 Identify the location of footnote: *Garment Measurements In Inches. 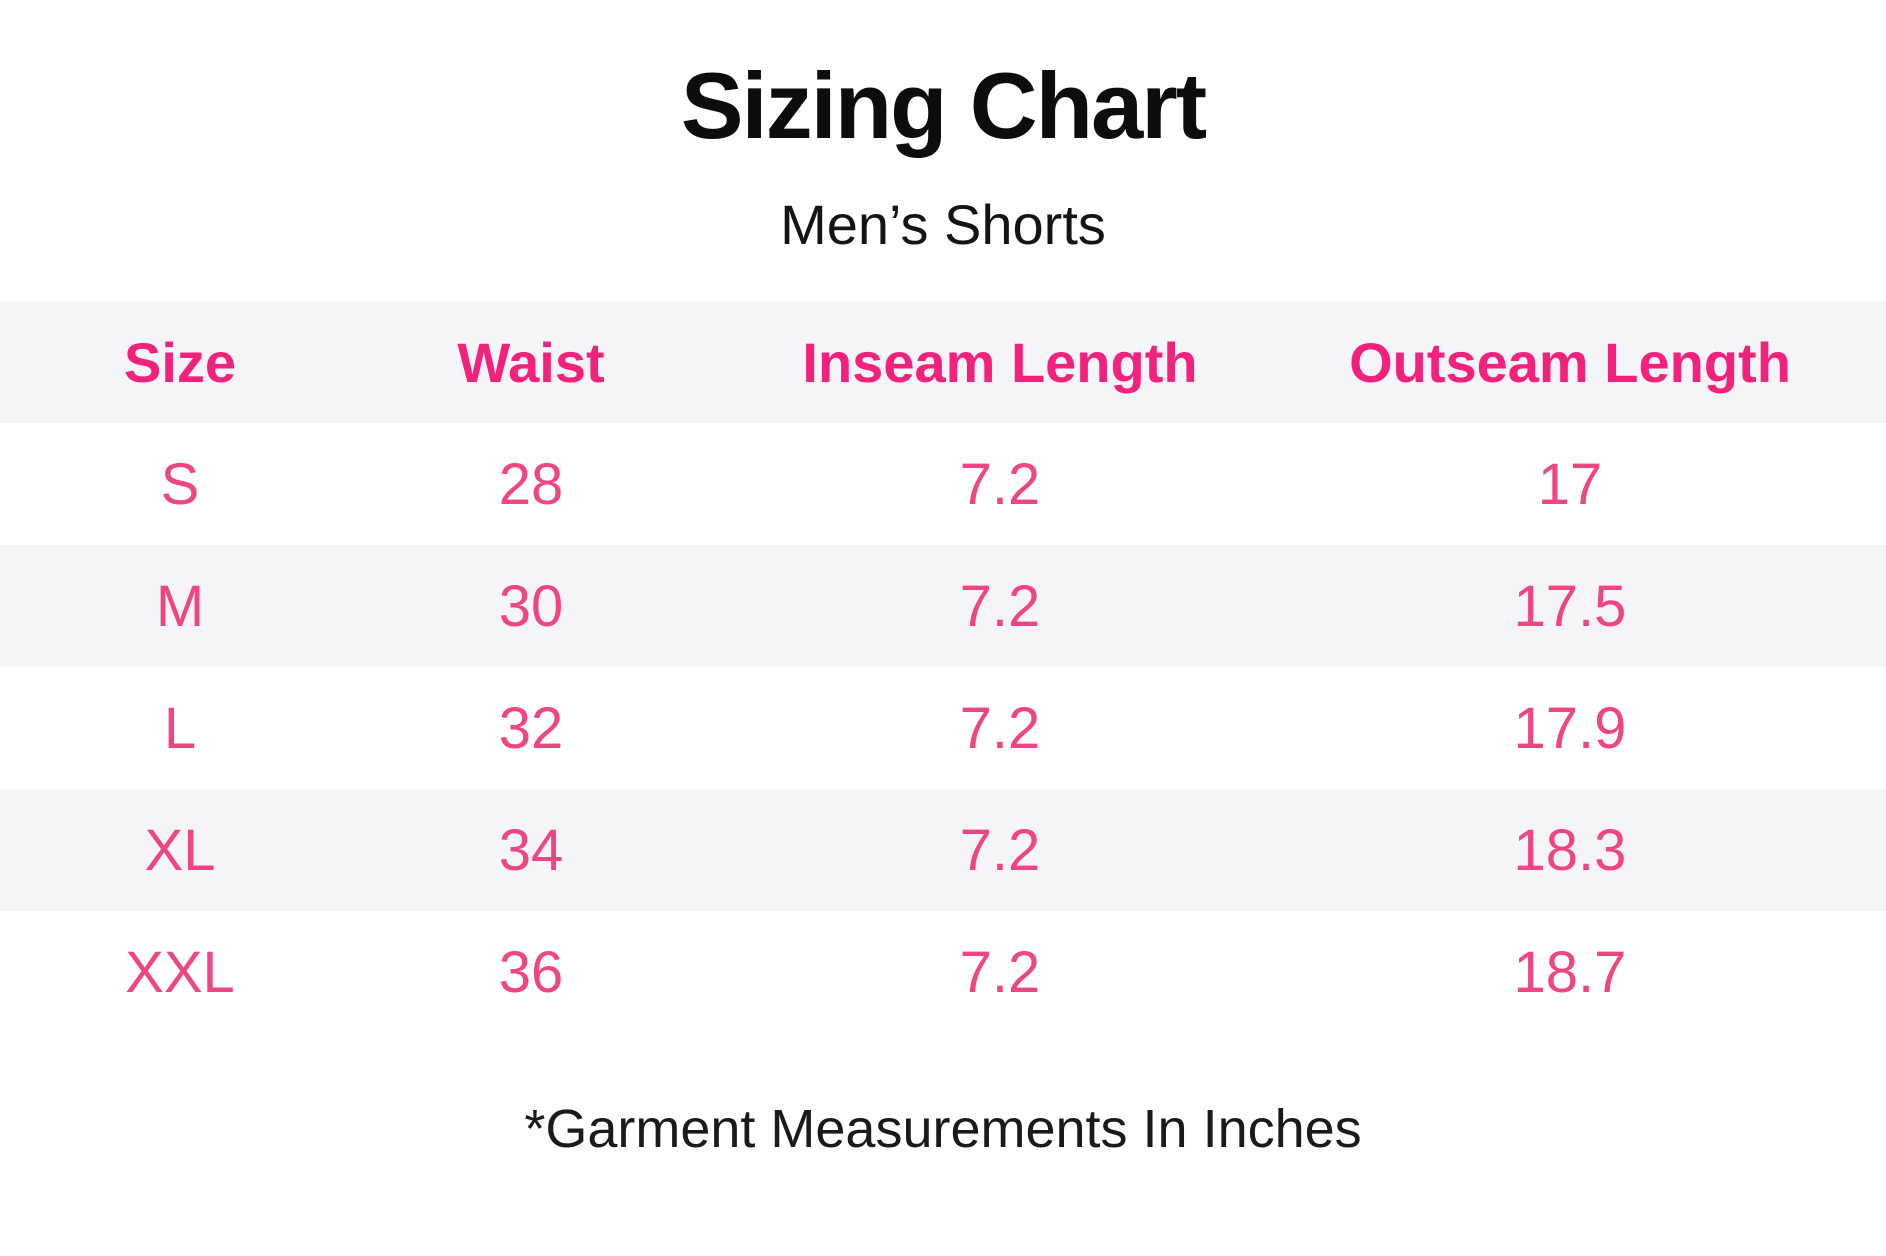
(943, 1129).